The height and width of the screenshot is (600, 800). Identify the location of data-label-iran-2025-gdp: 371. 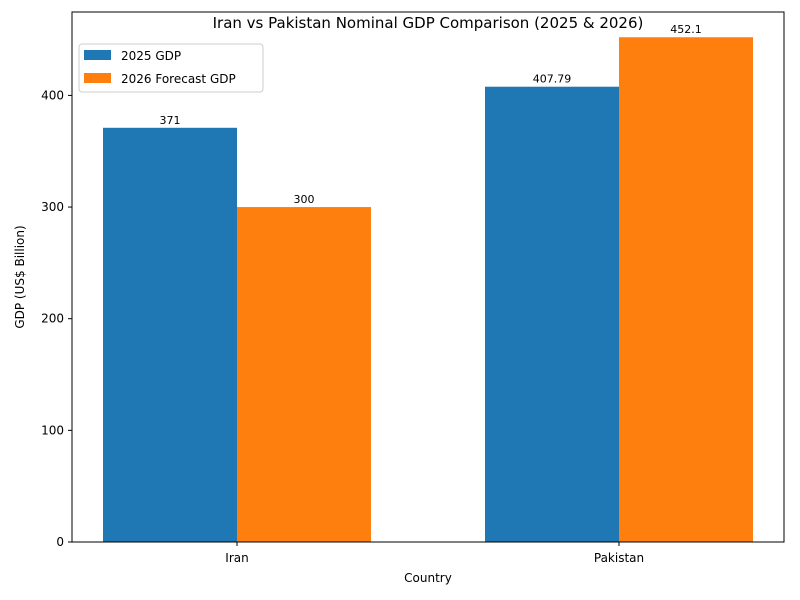
(170, 120).